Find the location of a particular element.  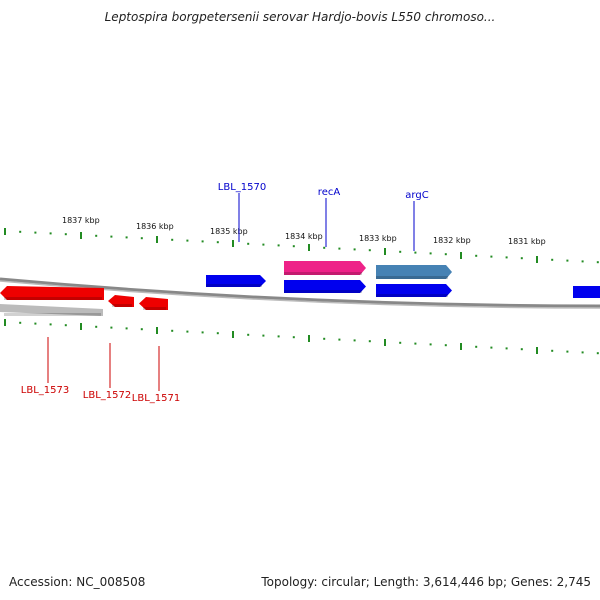

scale-ticks-bottom is located at coordinates (301, 337).